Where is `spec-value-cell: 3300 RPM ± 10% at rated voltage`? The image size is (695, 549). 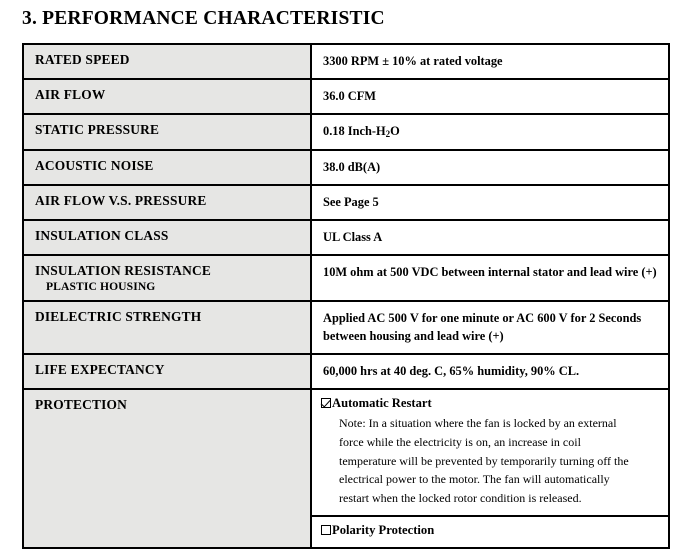
spec-value-cell: 3300 RPM ± 10% at rated voltage is located at coordinates (490, 61).